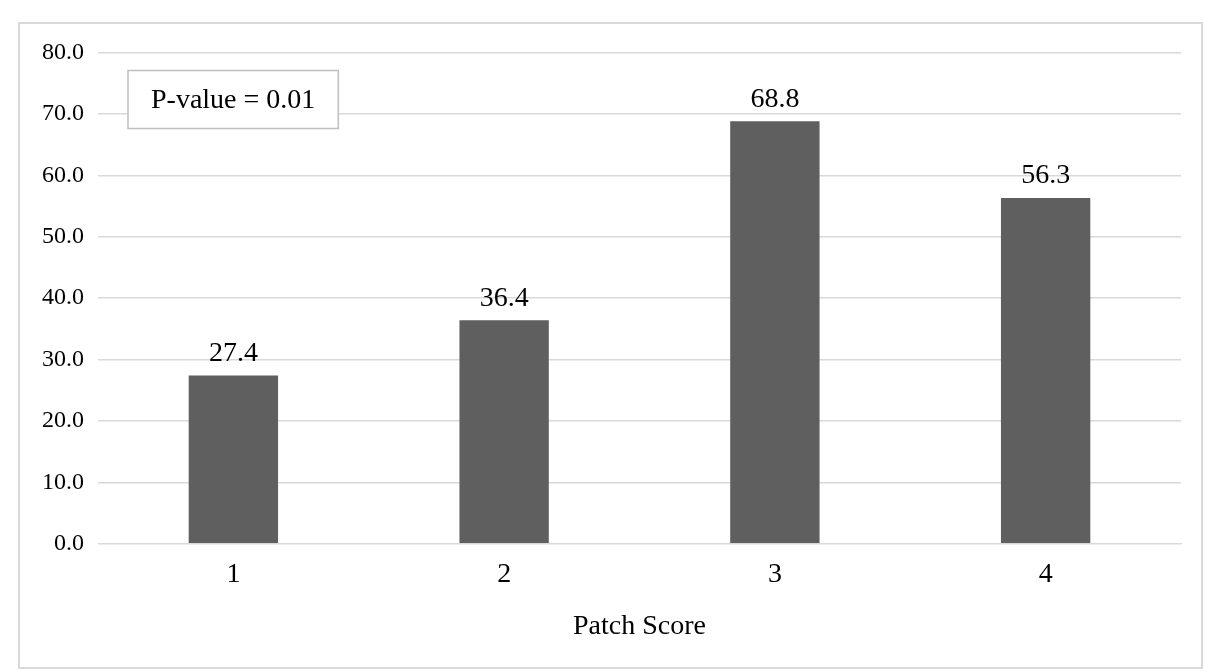 The image size is (1205, 671). What do you see at coordinates (63, 50) in the screenshot?
I see `y-tick-label: 80.0` at bounding box center [63, 50].